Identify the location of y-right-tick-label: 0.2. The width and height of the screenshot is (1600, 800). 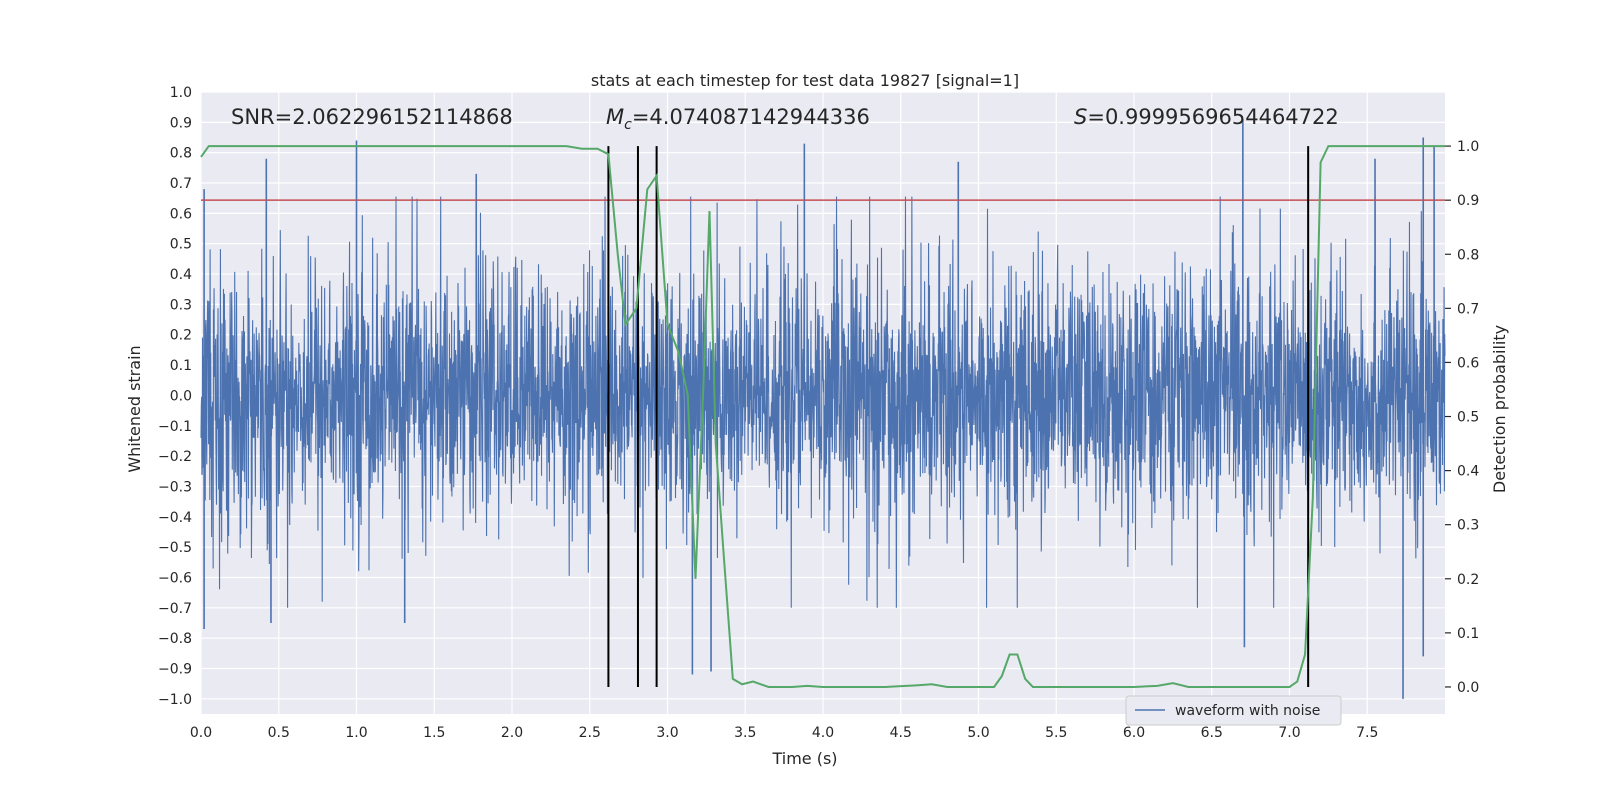
(1468, 580).